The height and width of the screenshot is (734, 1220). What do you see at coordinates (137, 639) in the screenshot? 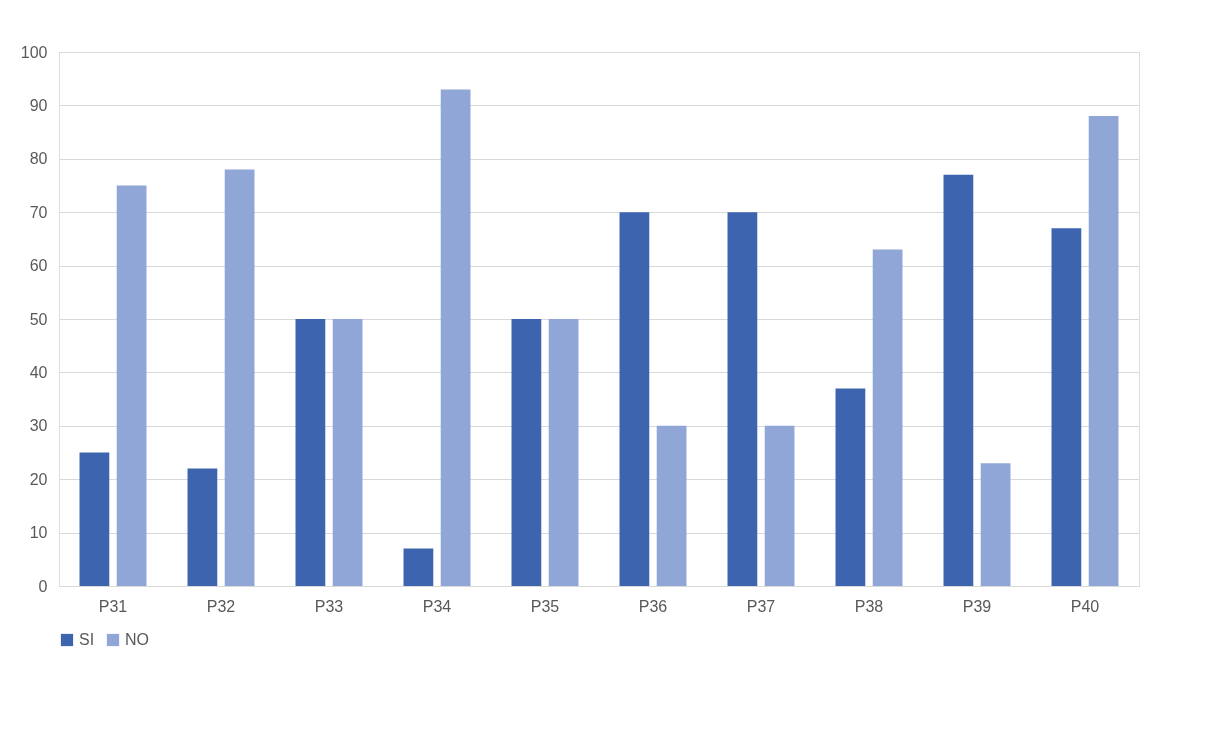
I see `legend-label: NO` at bounding box center [137, 639].